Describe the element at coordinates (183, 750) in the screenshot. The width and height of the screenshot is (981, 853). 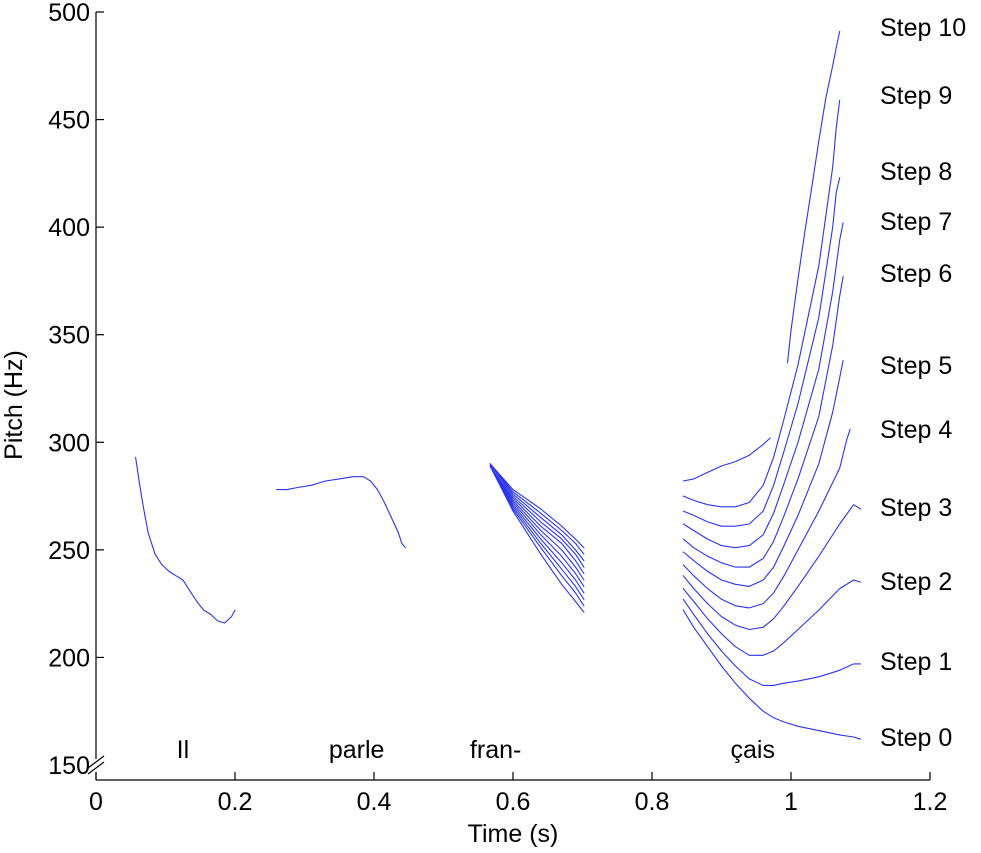
I see `word-label: Il` at that location.